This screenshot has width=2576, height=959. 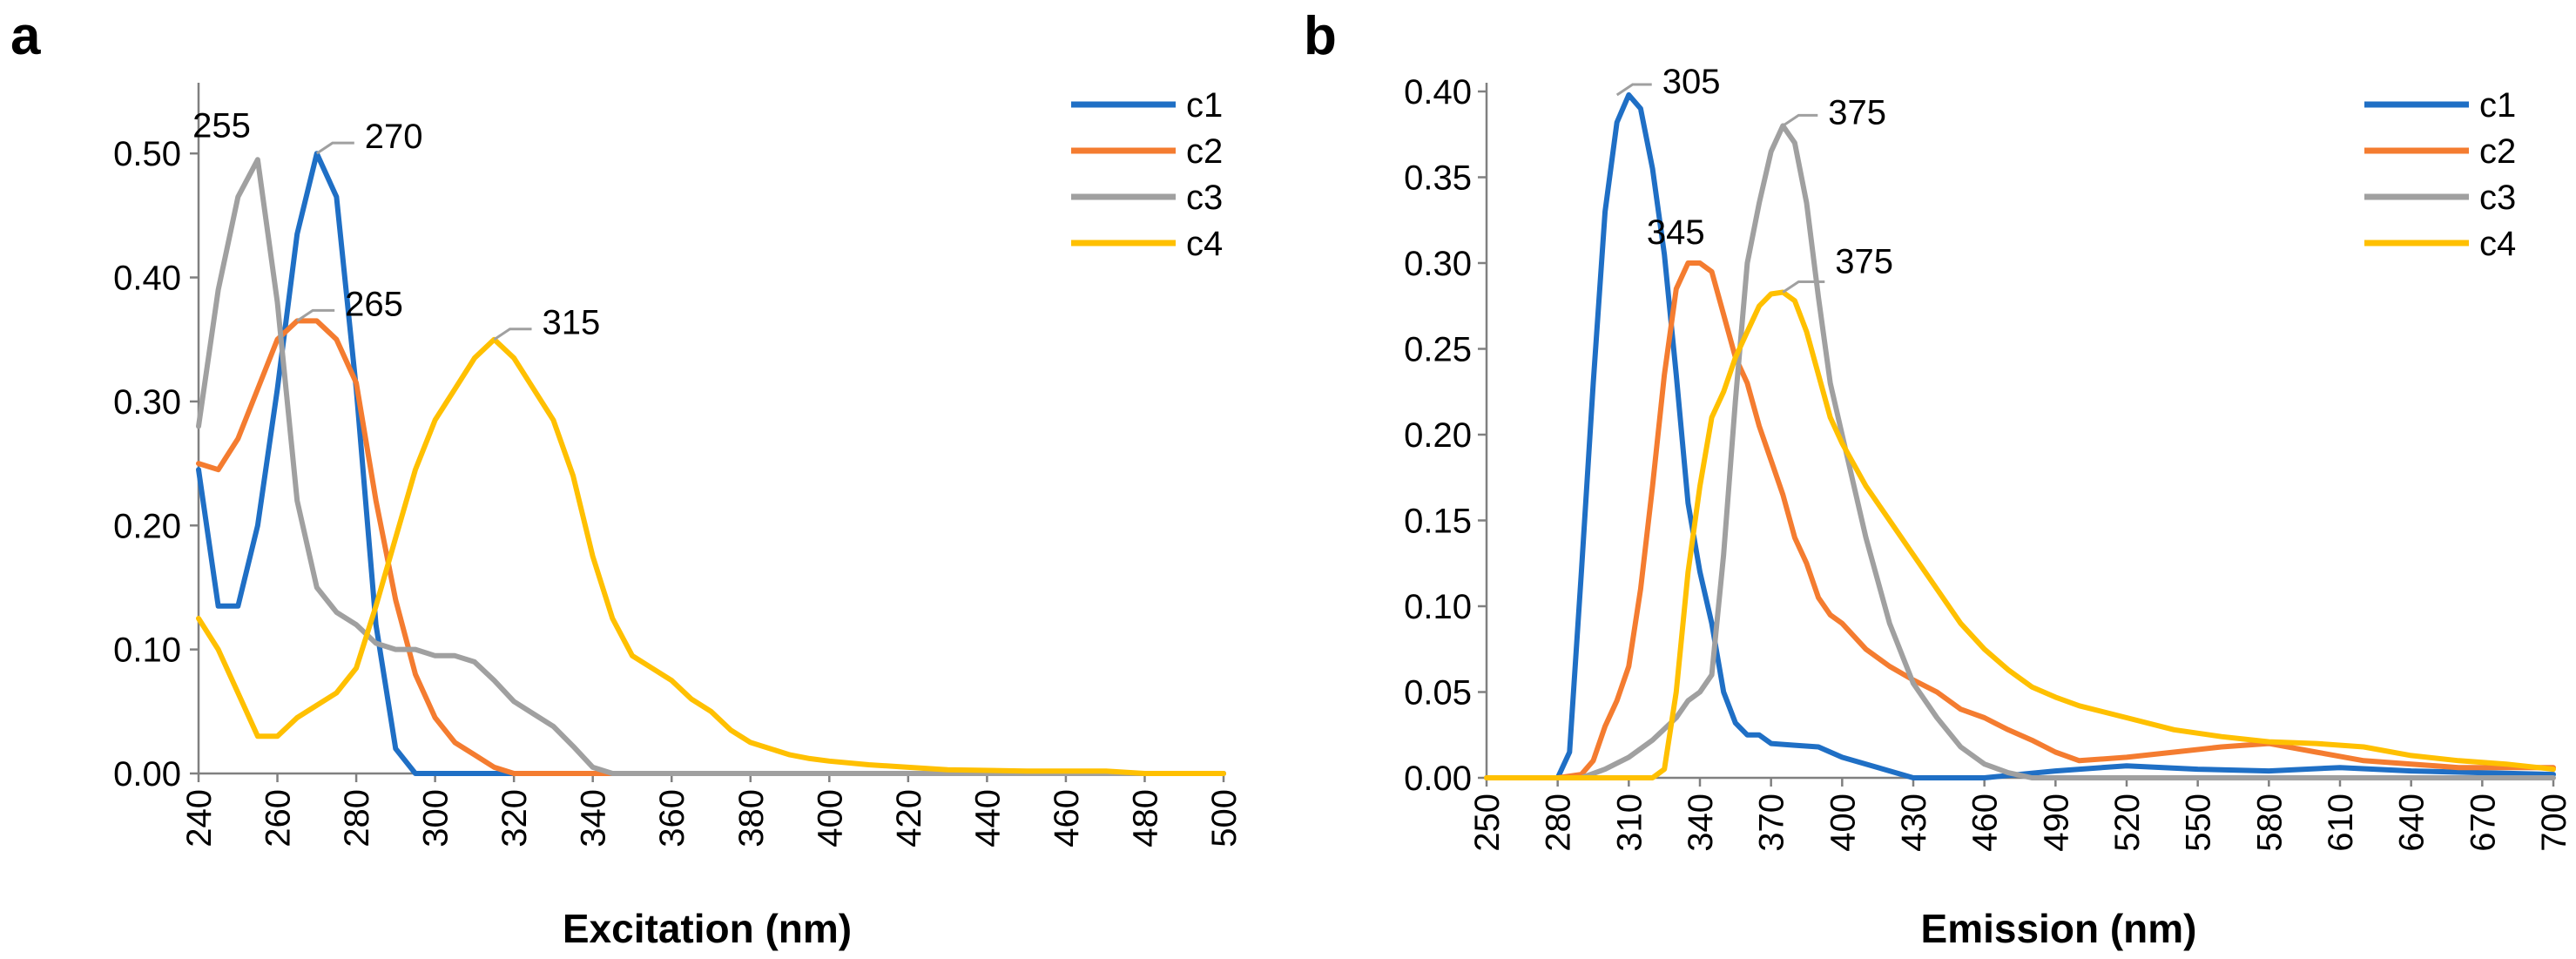 I want to click on x-tick-label-b: 610, so click(x=2341, y=823).